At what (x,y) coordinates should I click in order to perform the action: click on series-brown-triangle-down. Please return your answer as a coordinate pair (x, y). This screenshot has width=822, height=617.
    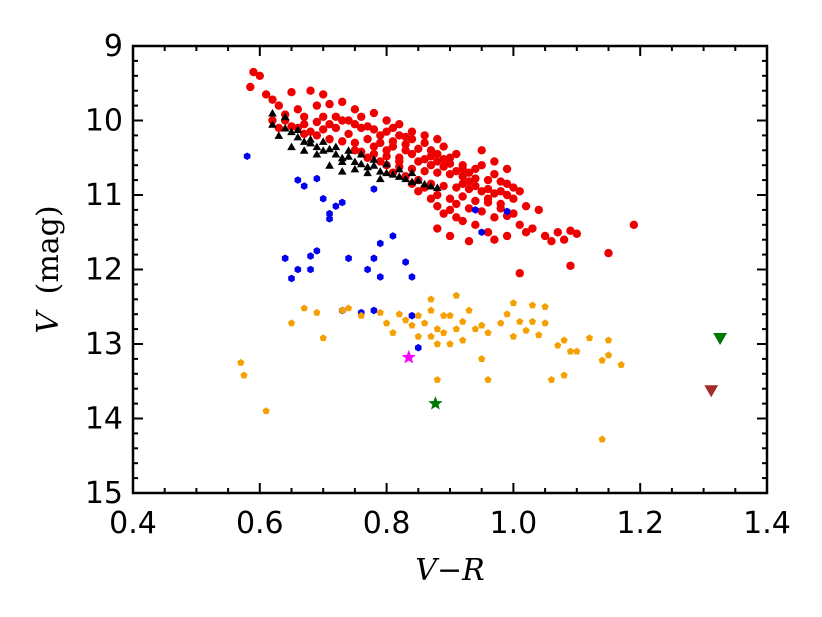
    Looking at the image, I should click on (711, 391).